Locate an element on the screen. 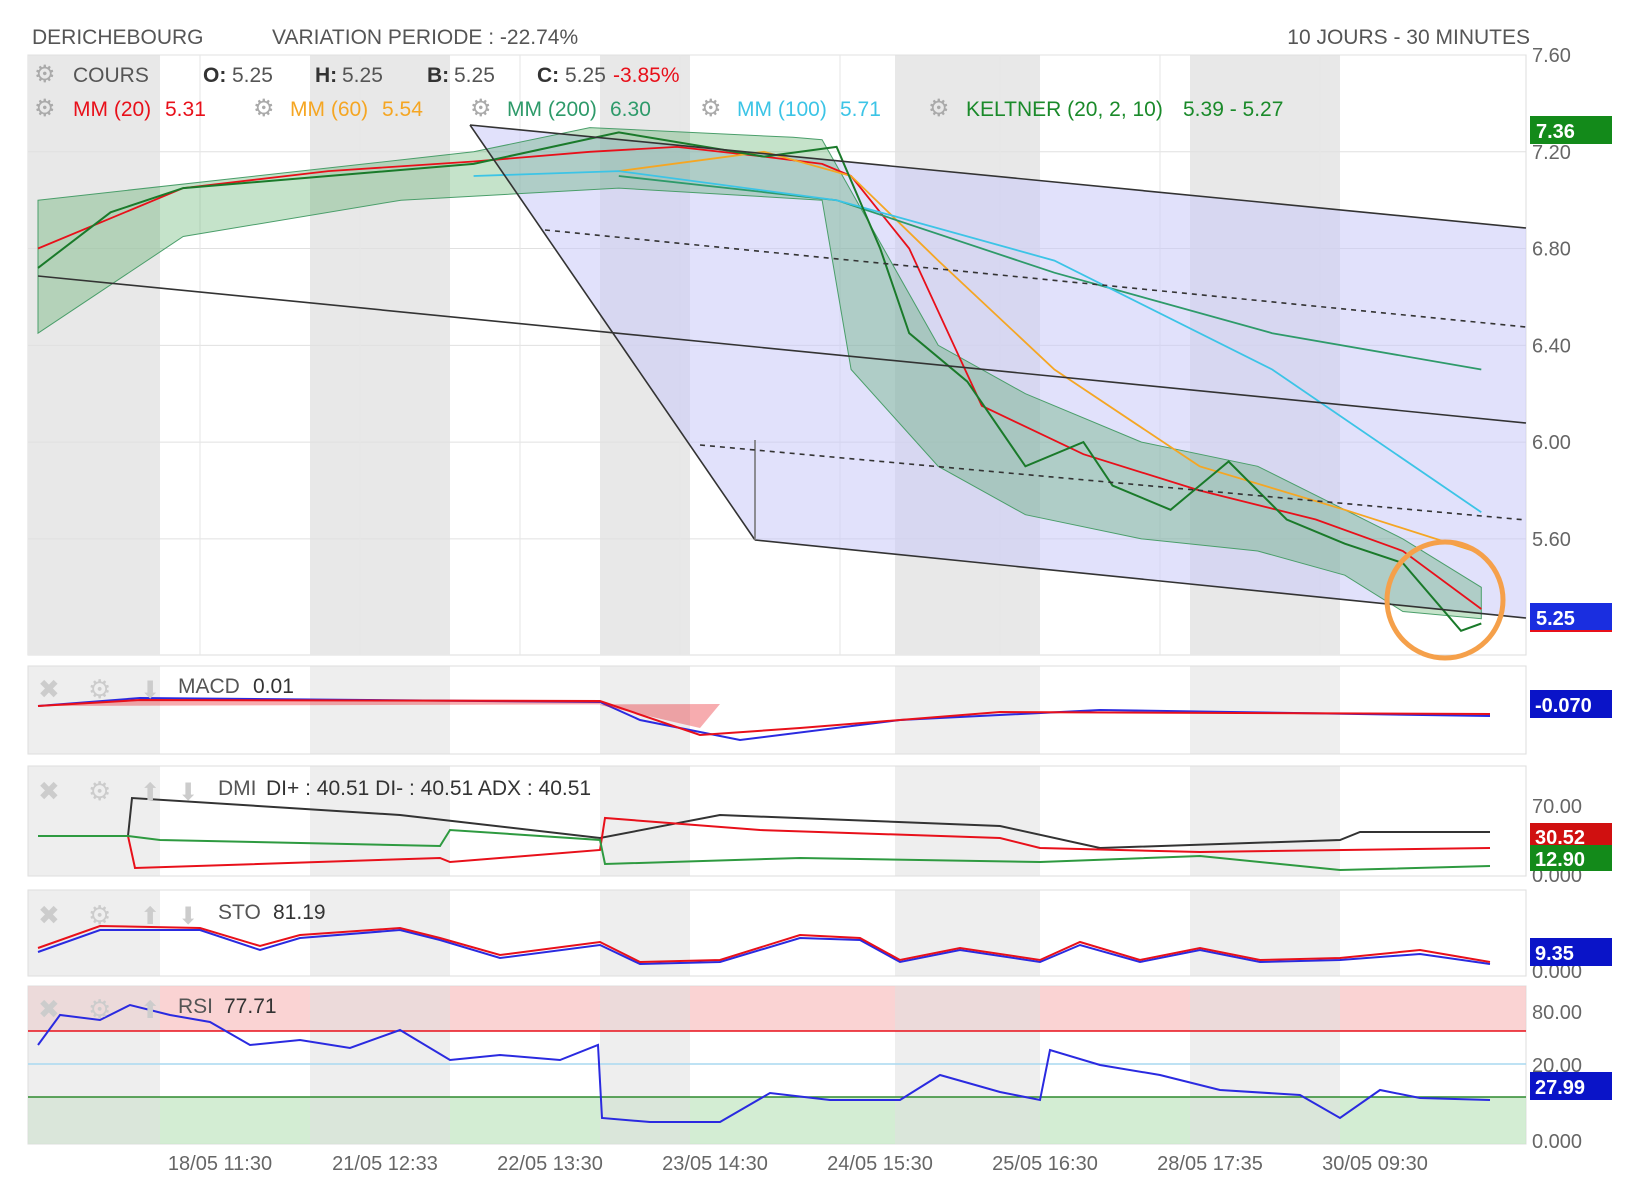  period-label: 10 JOURS - 30 MINUTES is located at coordinates (1408, 37).